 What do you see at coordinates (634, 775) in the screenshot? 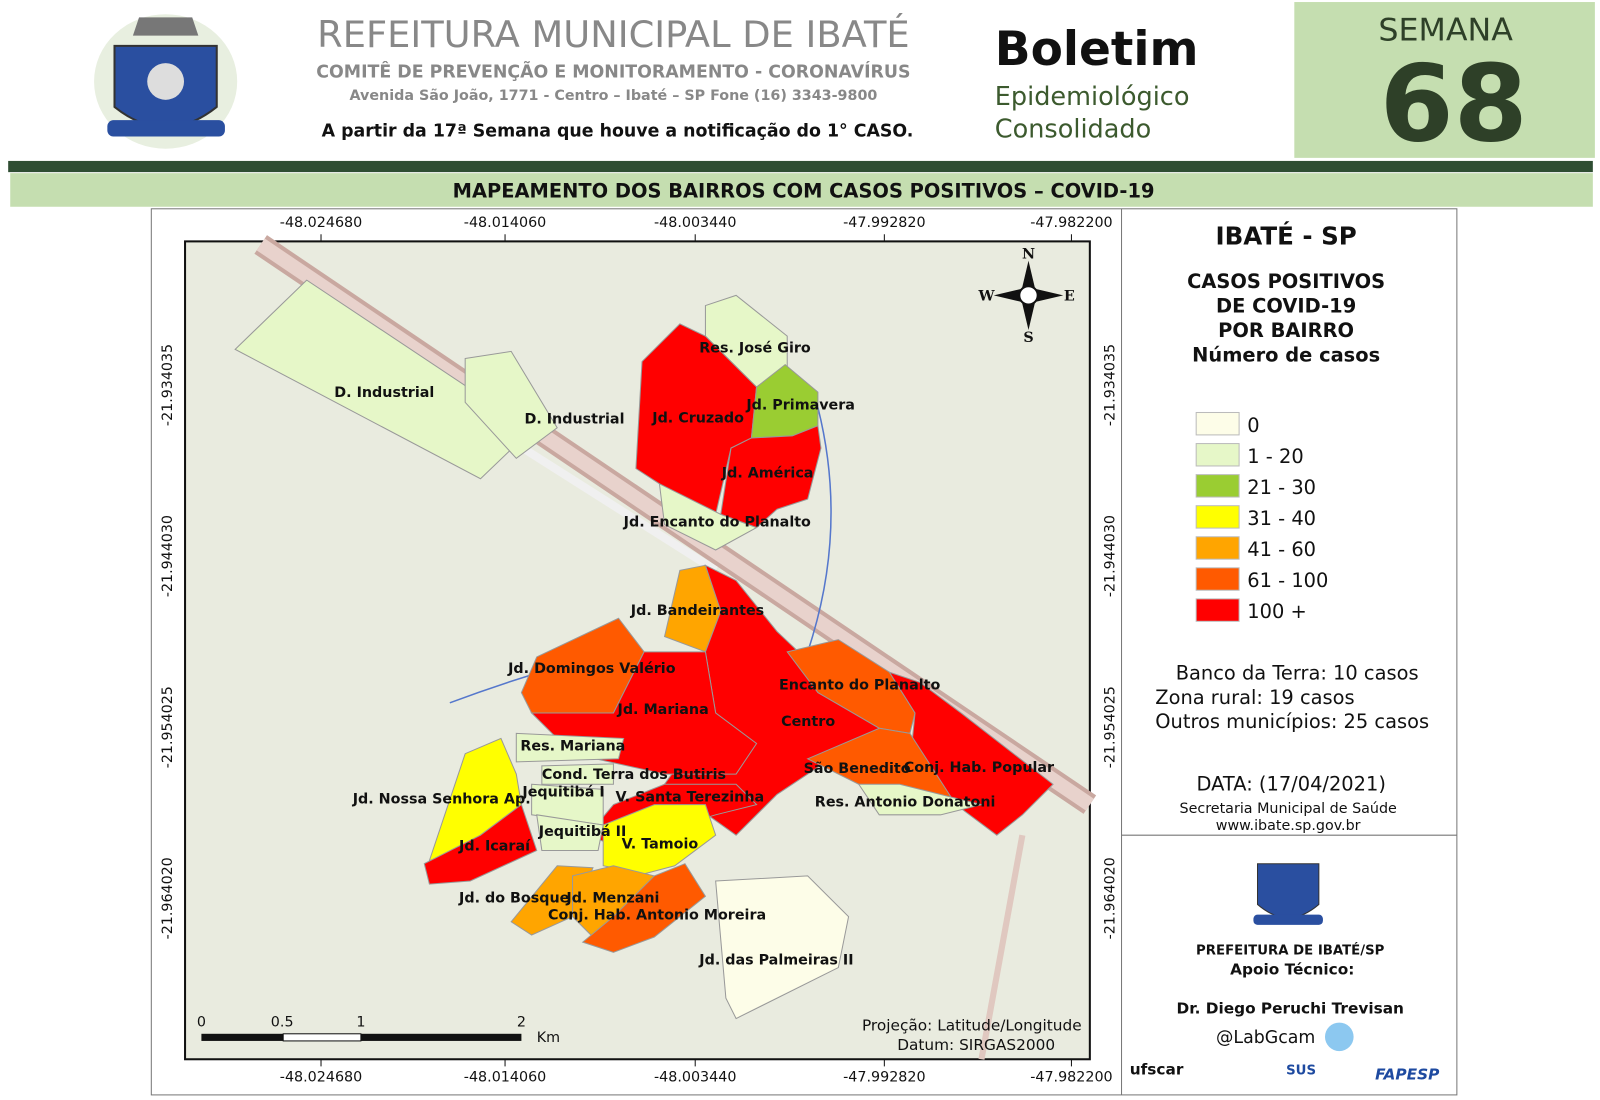
I see `neighborhood-label: Cond. Terra dos Butiris` at bounding box center [634, 775].